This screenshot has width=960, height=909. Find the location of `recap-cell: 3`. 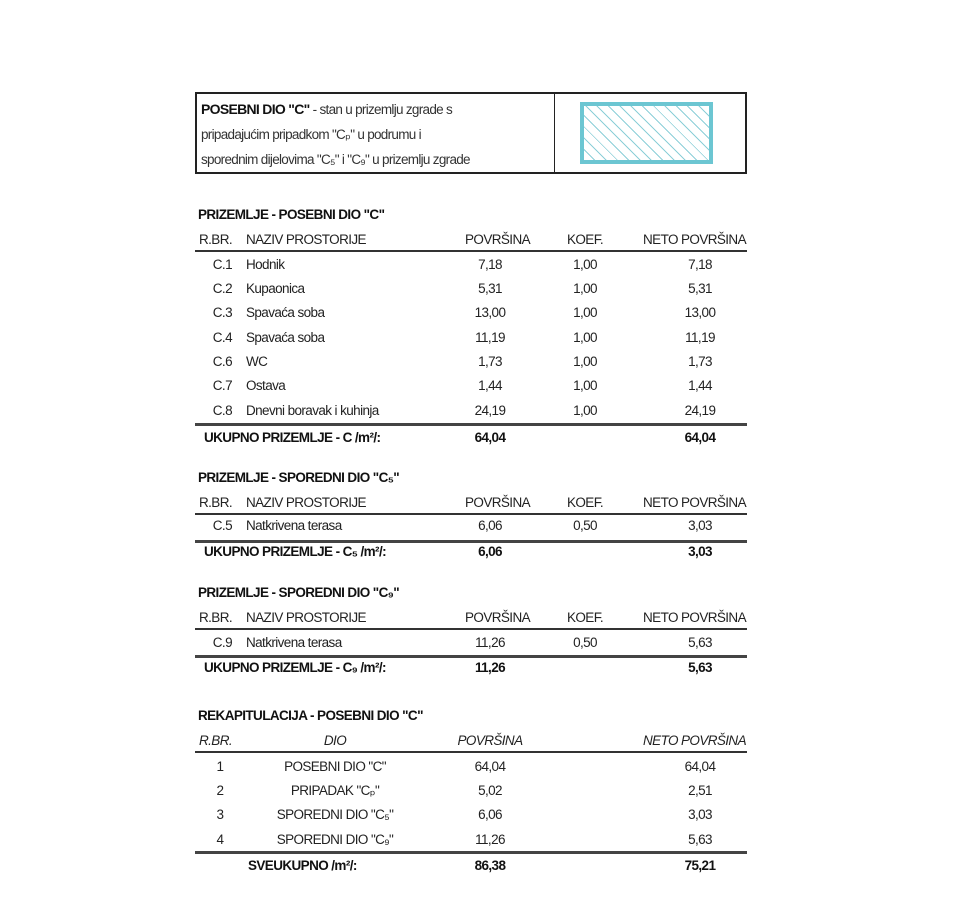

recap-cell: 3 is located at coordinates (220, 814).